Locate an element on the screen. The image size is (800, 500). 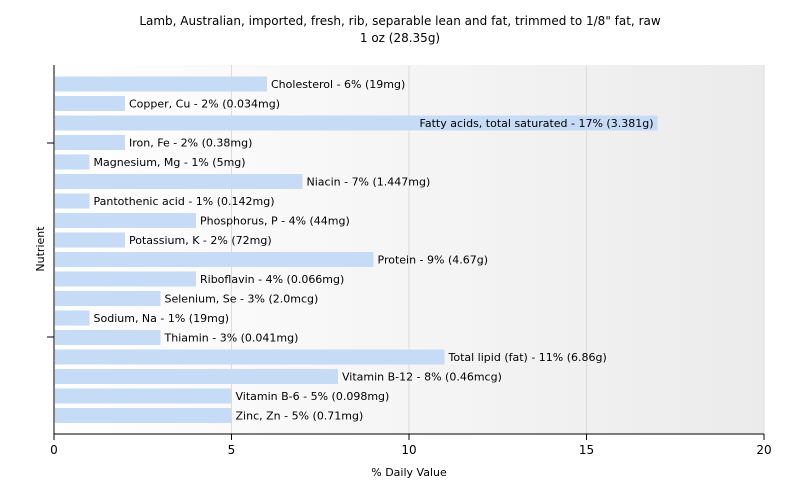
x-tick-label: 0 is located at coordinates (54, 450).